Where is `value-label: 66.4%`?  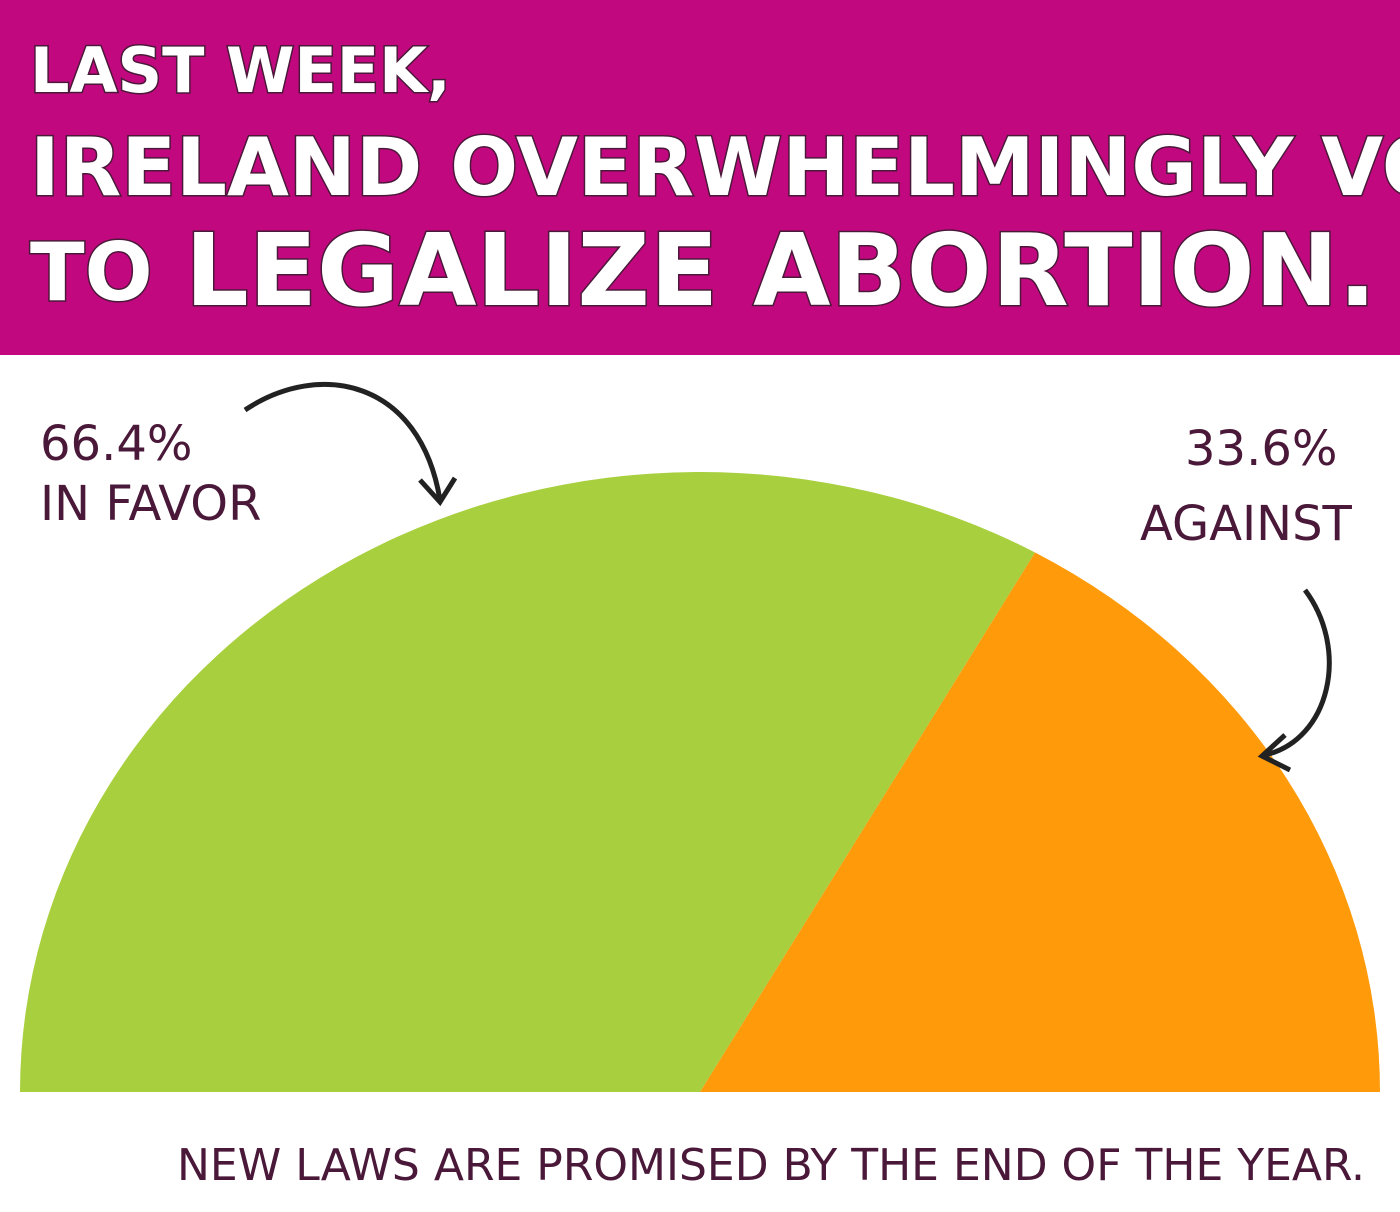 value-label: 66.4% is located at coordinates (116, 444).